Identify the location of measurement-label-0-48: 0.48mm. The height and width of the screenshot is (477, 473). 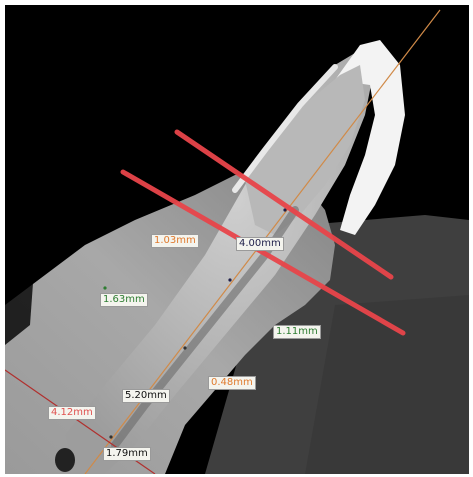
(232, 383).